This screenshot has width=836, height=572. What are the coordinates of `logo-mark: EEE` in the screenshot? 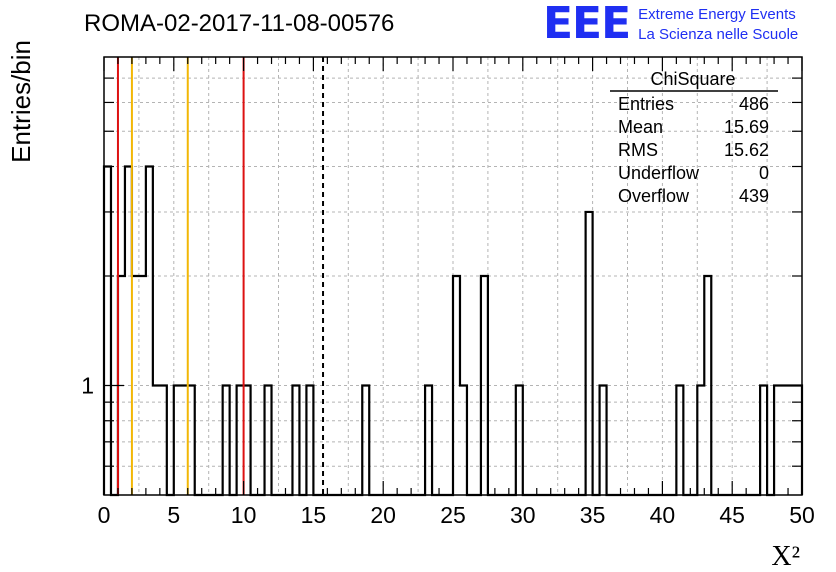 It's located at (587, 24).